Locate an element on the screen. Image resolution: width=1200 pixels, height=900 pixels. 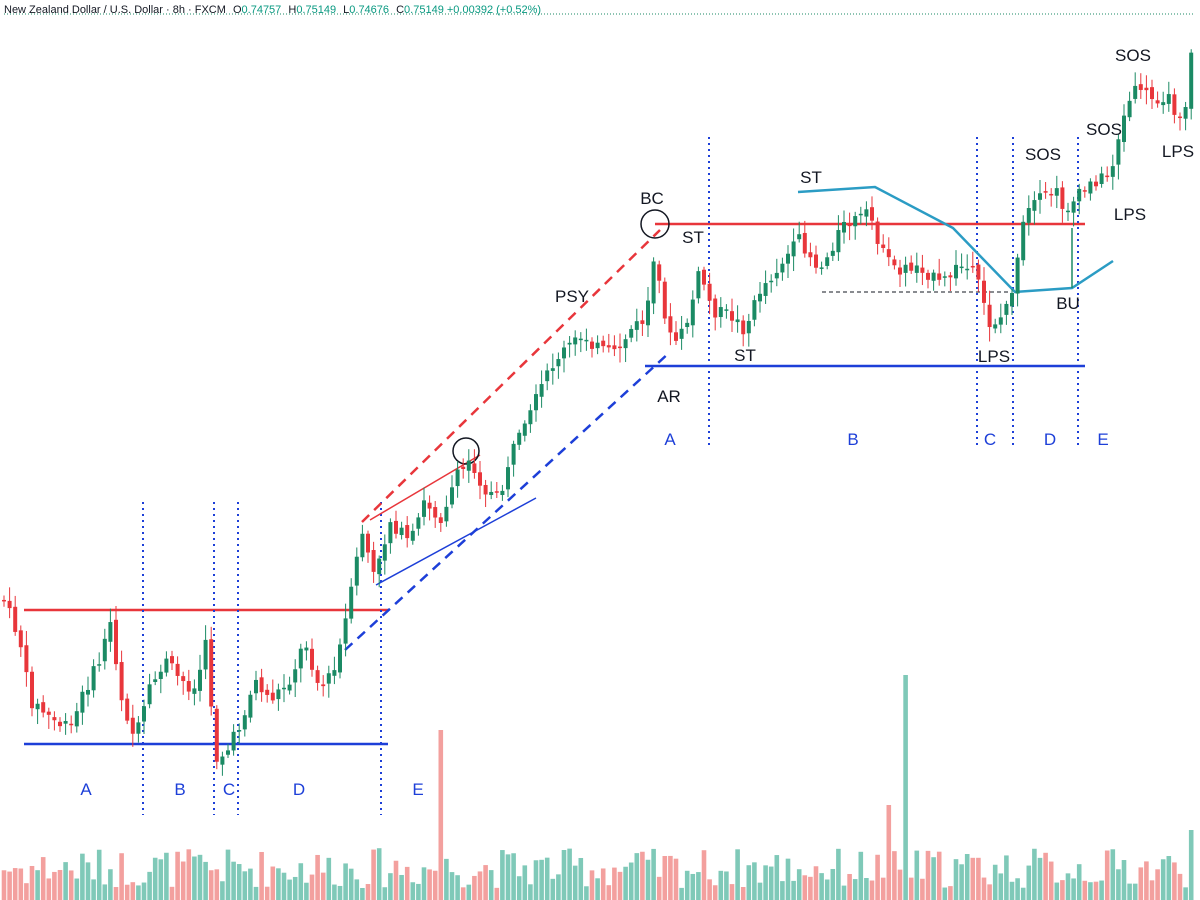
open-value: 0.74757 is located at coordinates (261, 10).